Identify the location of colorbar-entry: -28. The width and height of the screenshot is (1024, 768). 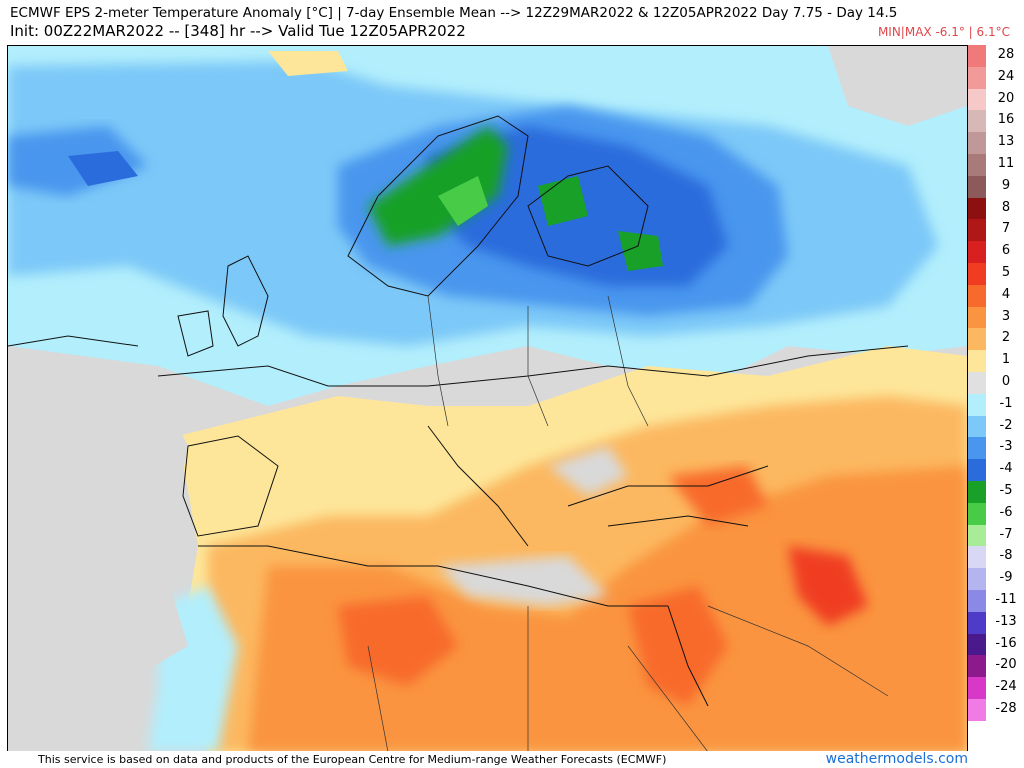
(996, 710).